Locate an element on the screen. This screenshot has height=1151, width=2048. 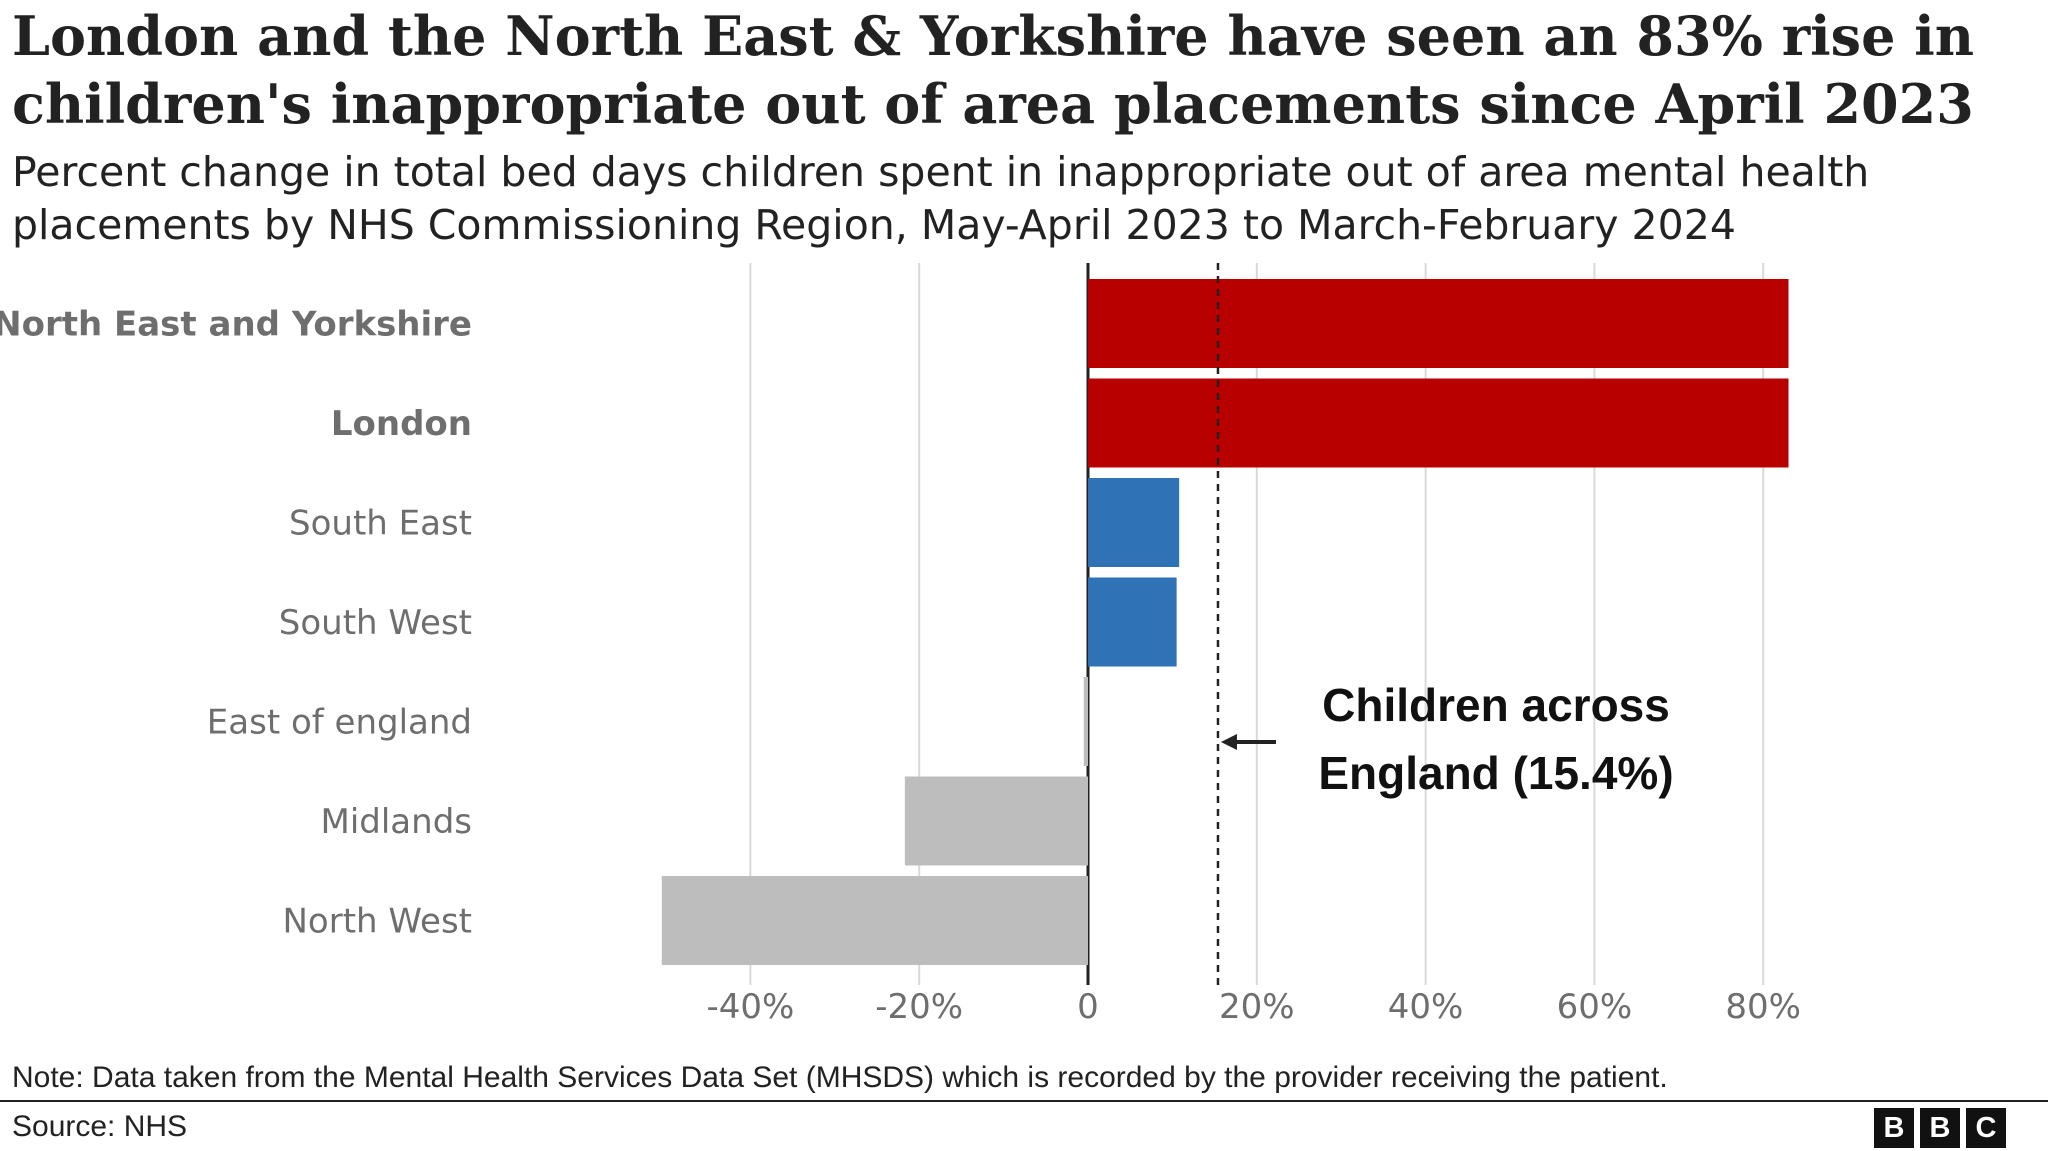
category-label: South East is located at coordinates (380, 524).